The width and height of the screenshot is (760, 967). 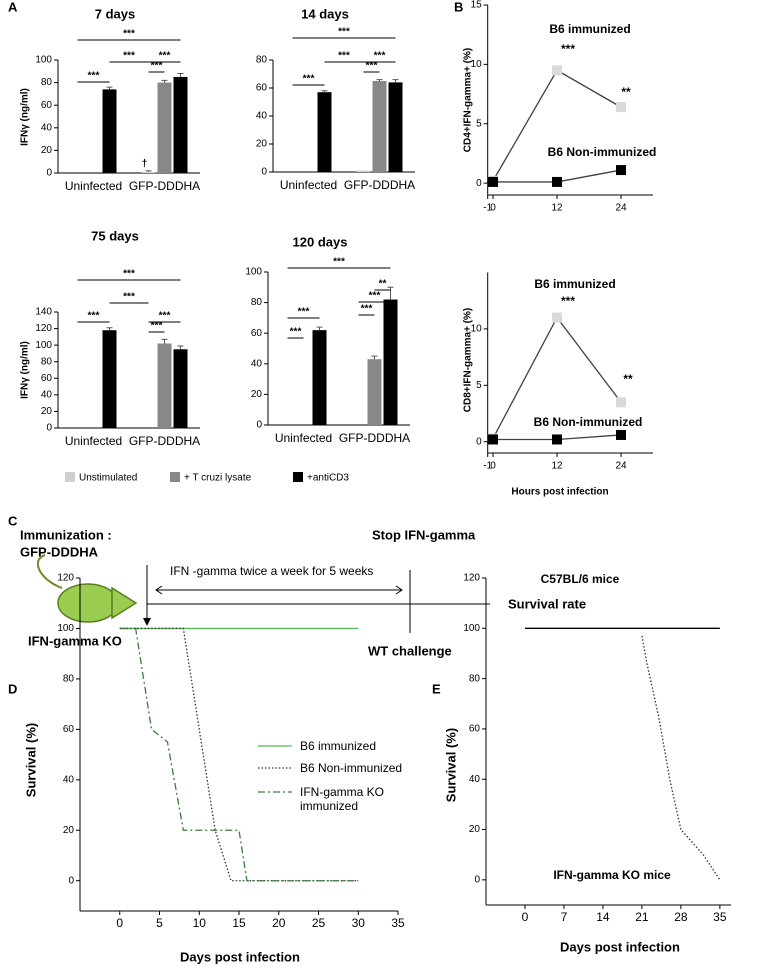 I want to click on x-tick-label: 25, so click(x=319, y=923).